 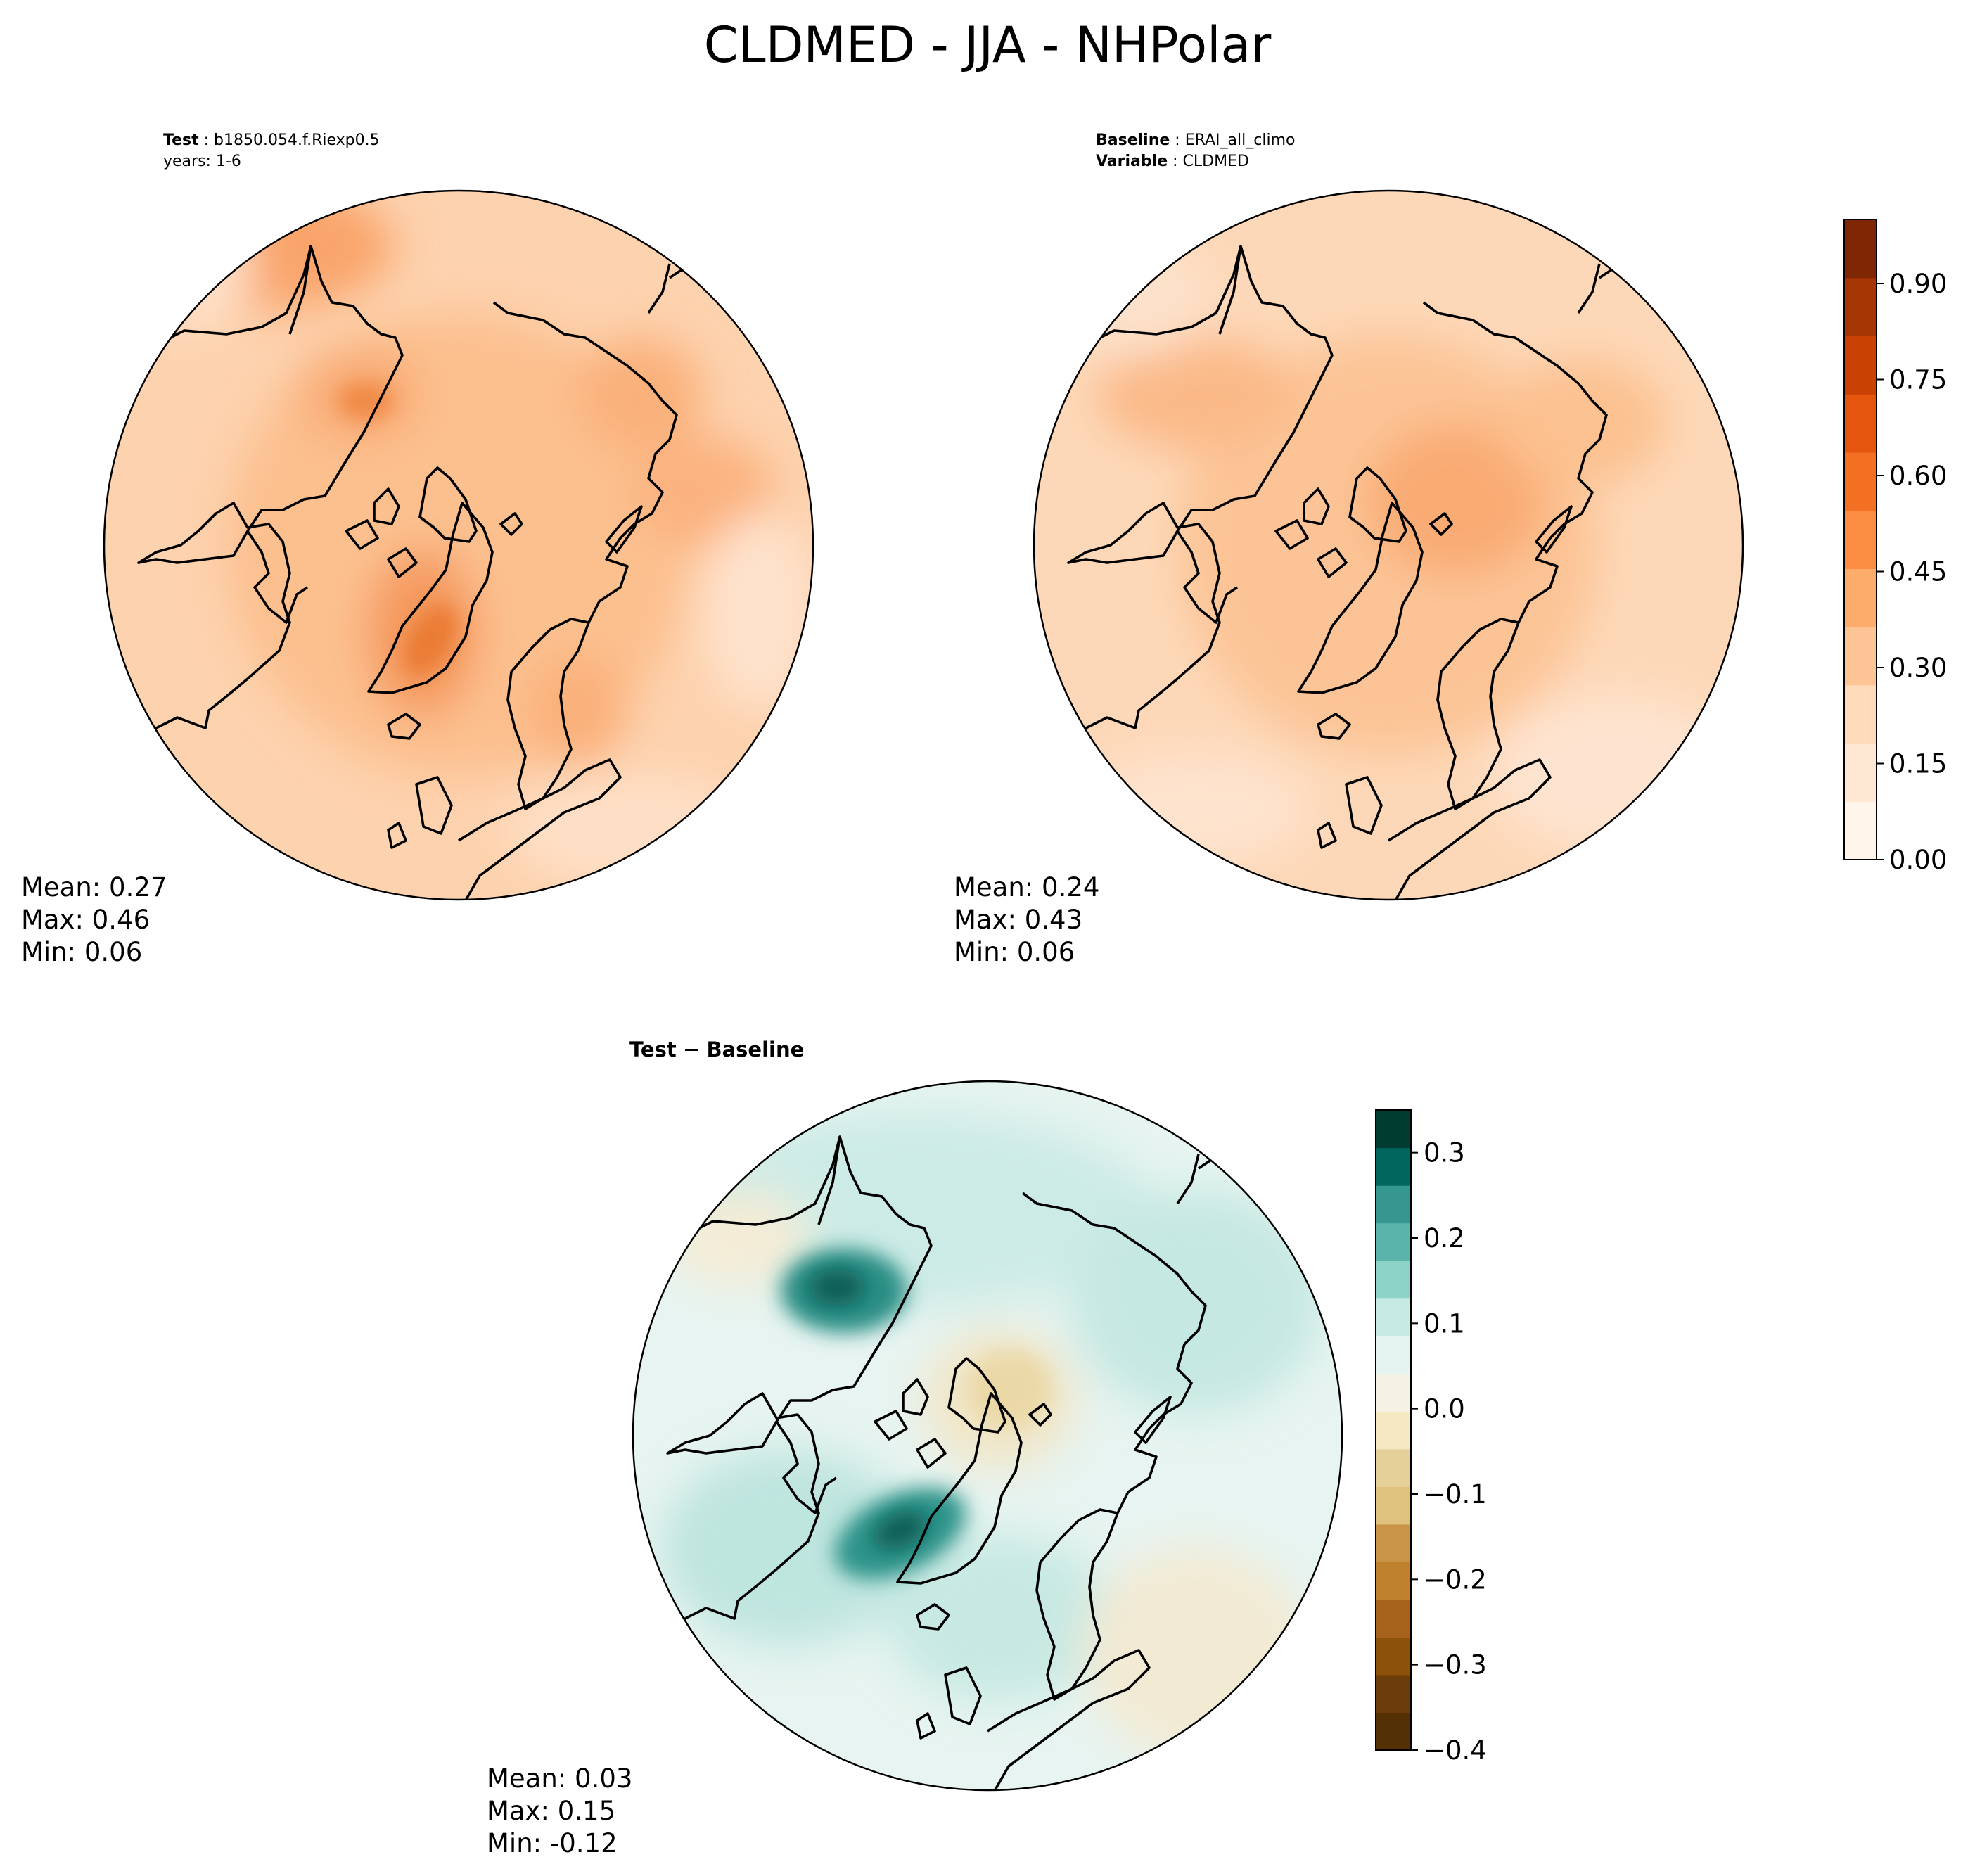 I want to click on svg-text: Test : b1850.054.f.Riexp0.5, so click(x=271, y=140).